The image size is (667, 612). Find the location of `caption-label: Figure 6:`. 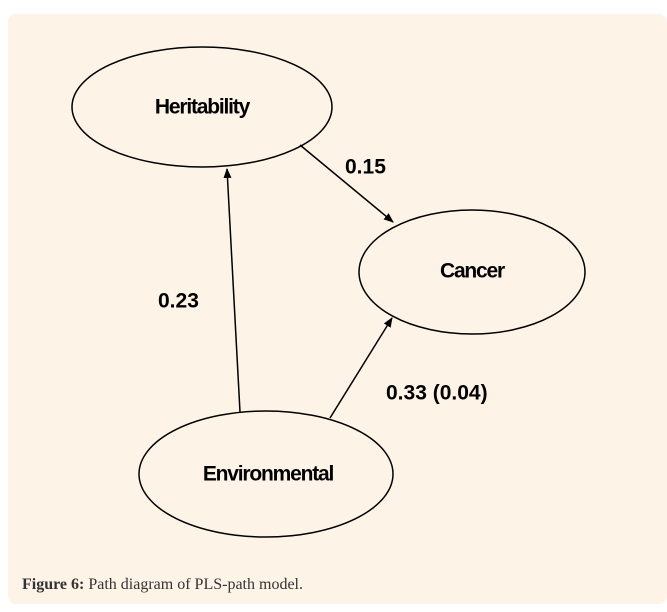

caption-label: Figure 6: is located at coordinates (53, 584).